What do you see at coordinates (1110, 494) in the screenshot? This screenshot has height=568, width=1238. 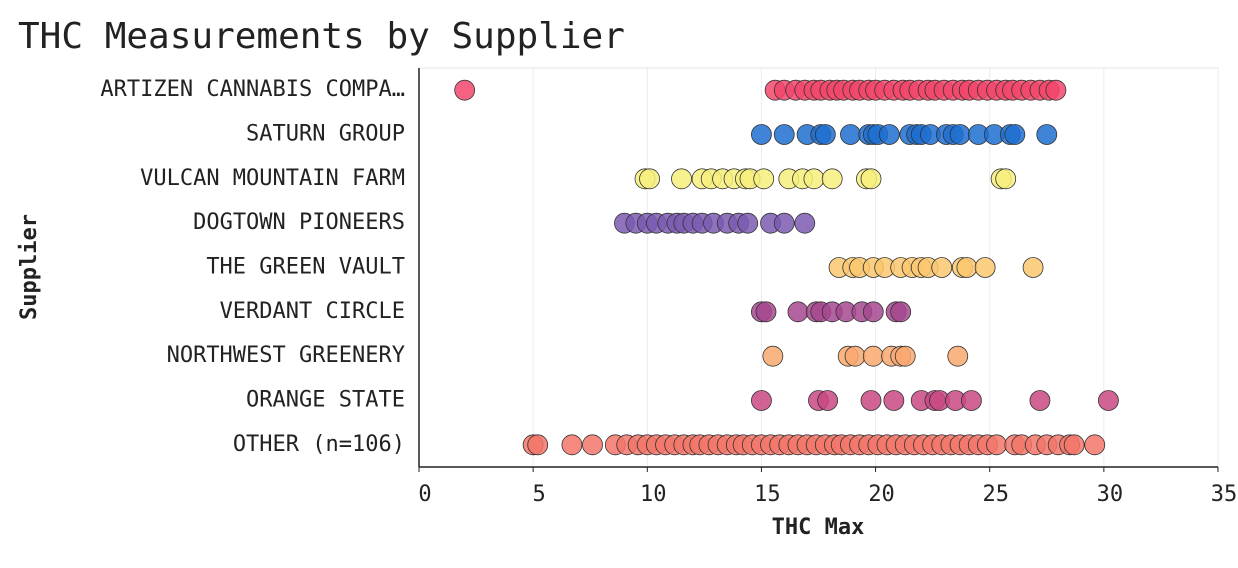 I see `x-tick-label: 30` at bounding box center [1110, 494].